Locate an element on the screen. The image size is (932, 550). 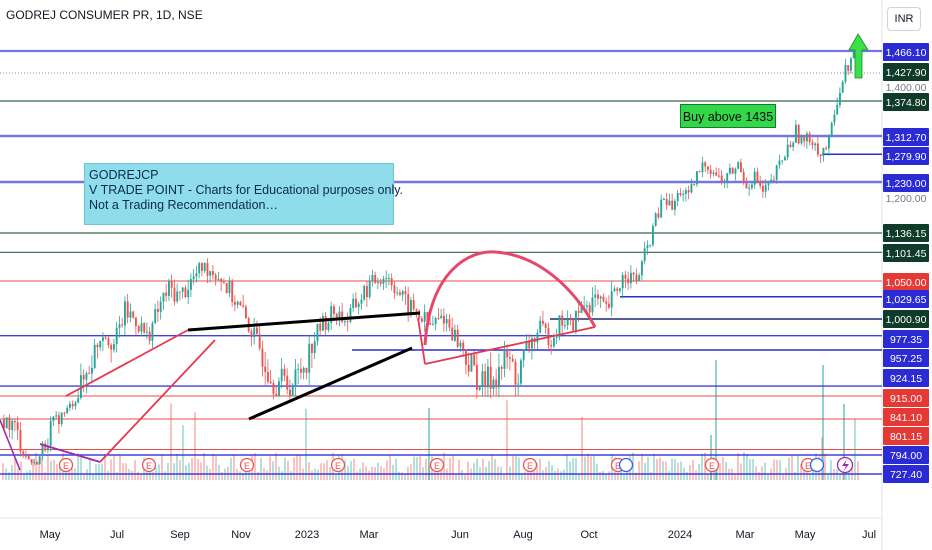
earnings-marker-icon is located at coordinates (247, 465).